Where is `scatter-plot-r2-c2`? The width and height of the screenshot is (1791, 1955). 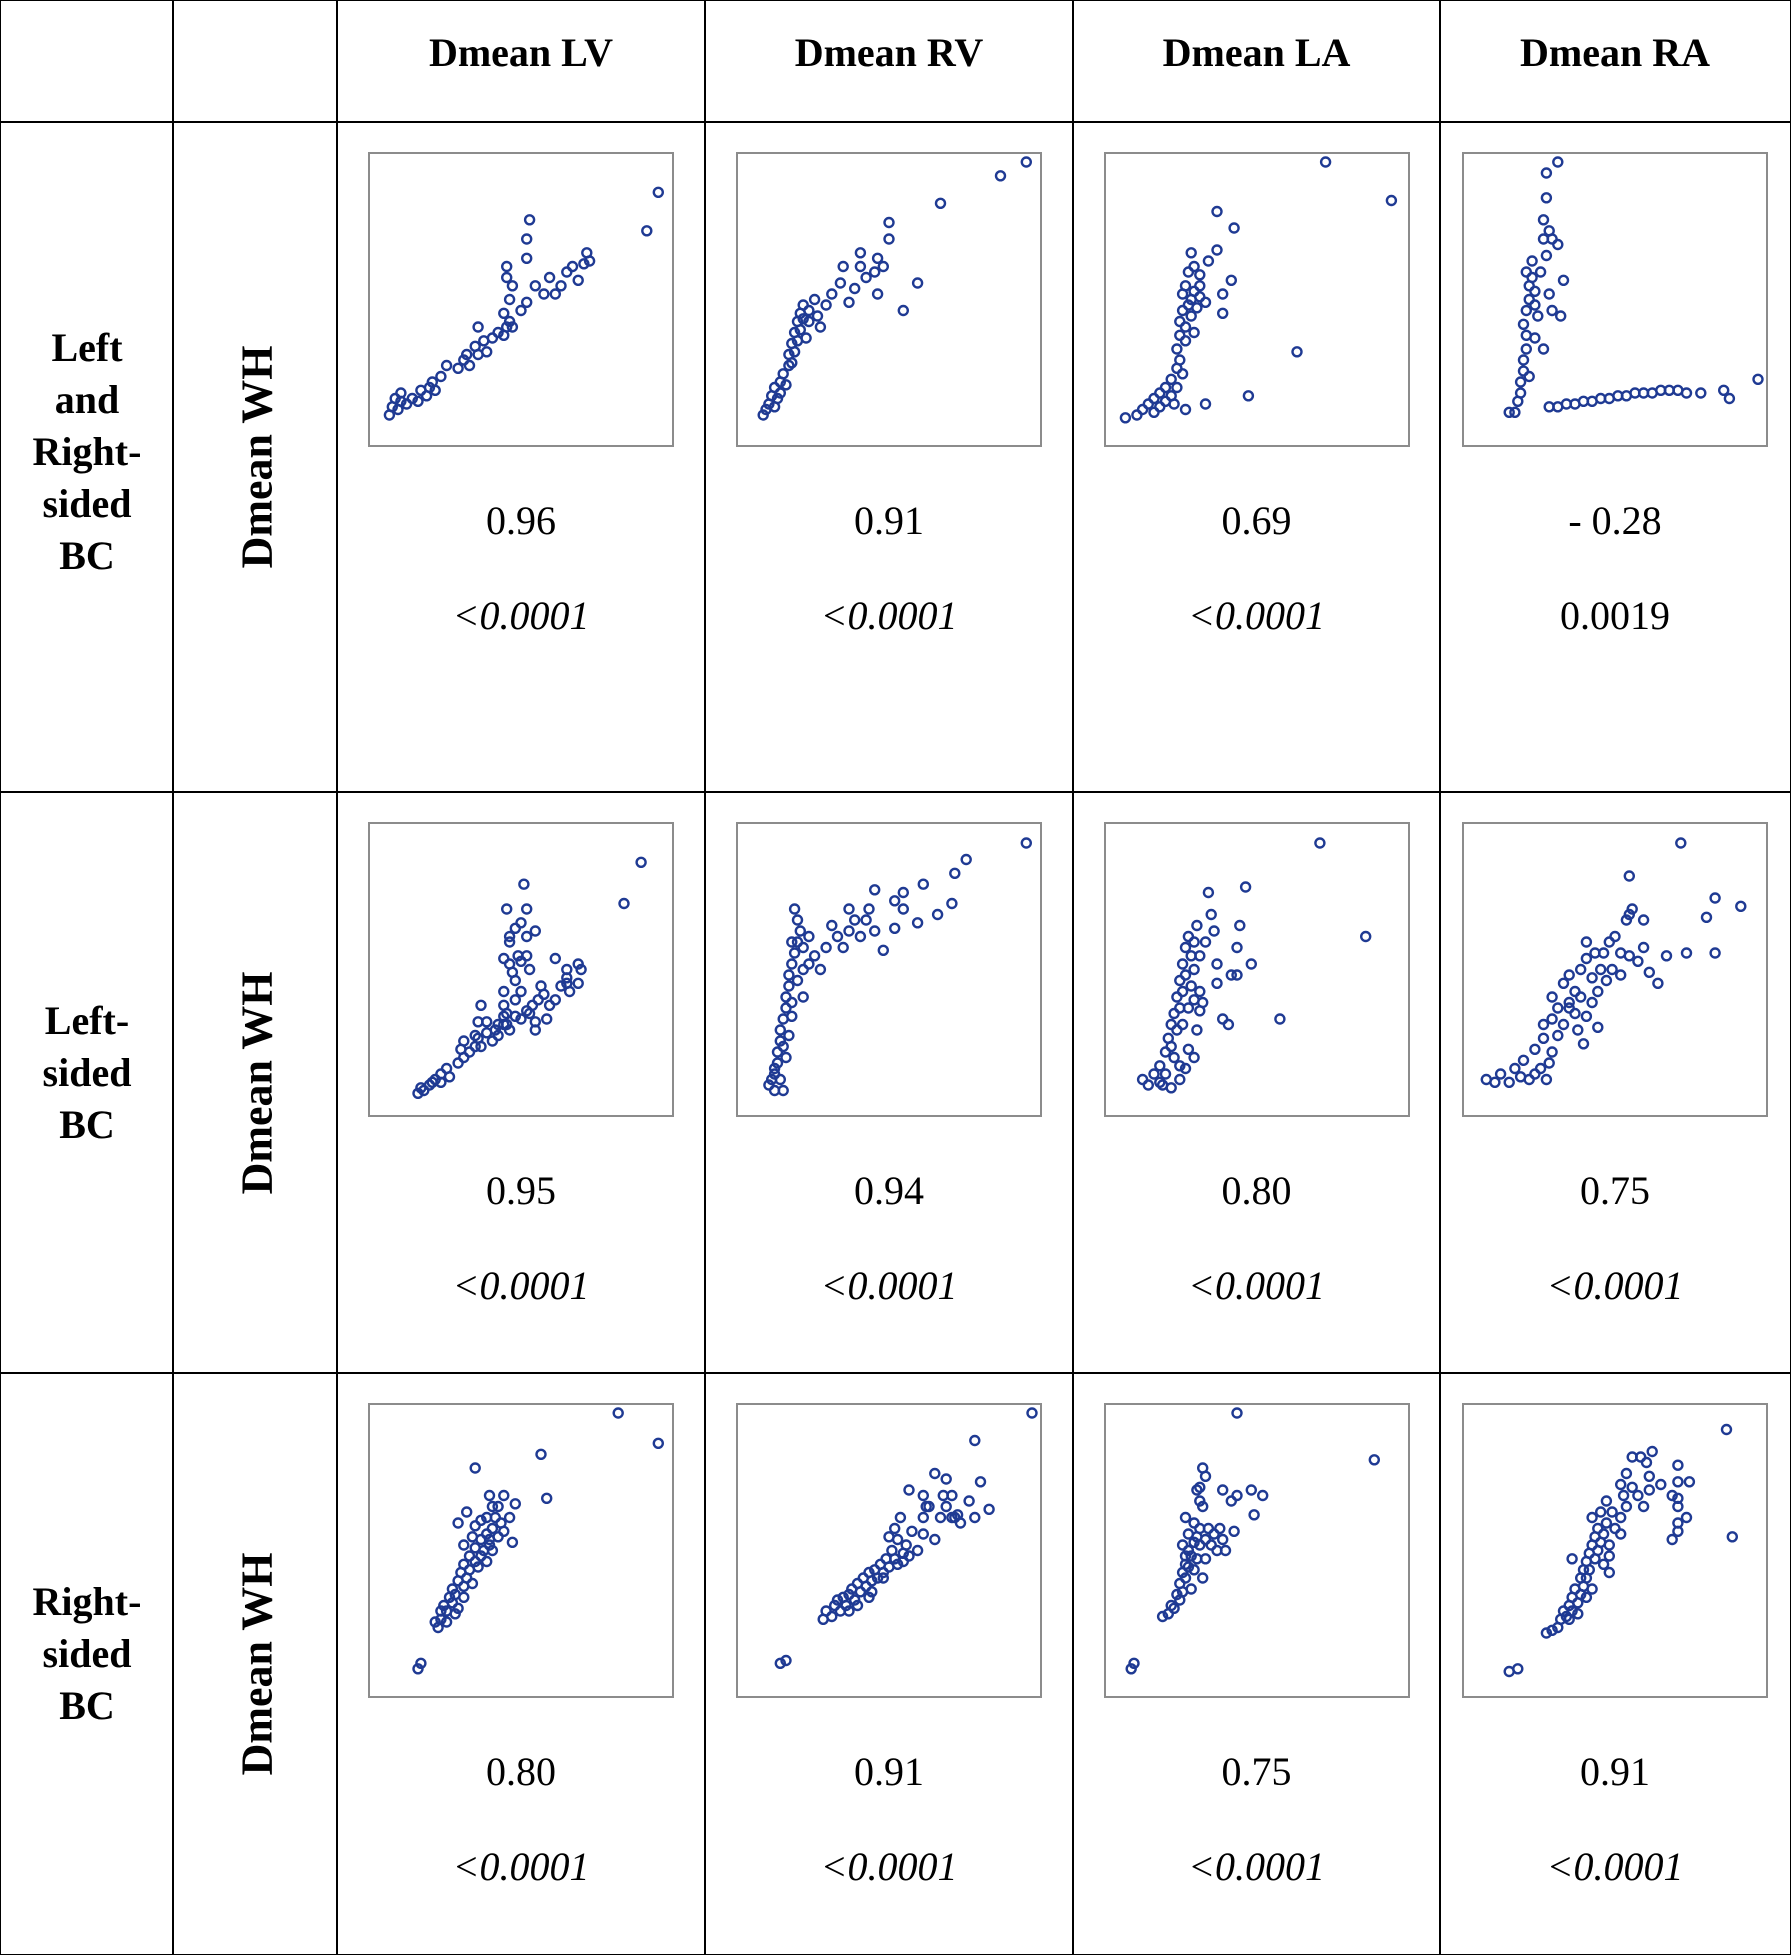 scatter-plot-r2-c2 is located at coordinates (1256, 1550).